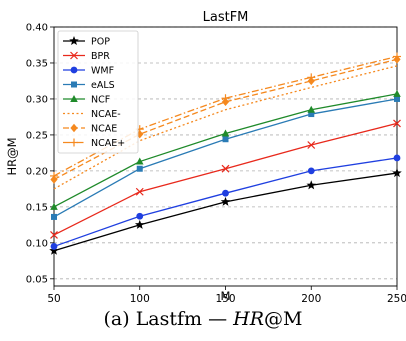 Image resolution: width=406 pixels, height=341 pixels. Describe the element at coordinates (37, 279) in the screenshot. I see `y-tick-label: 0.05` at that location.